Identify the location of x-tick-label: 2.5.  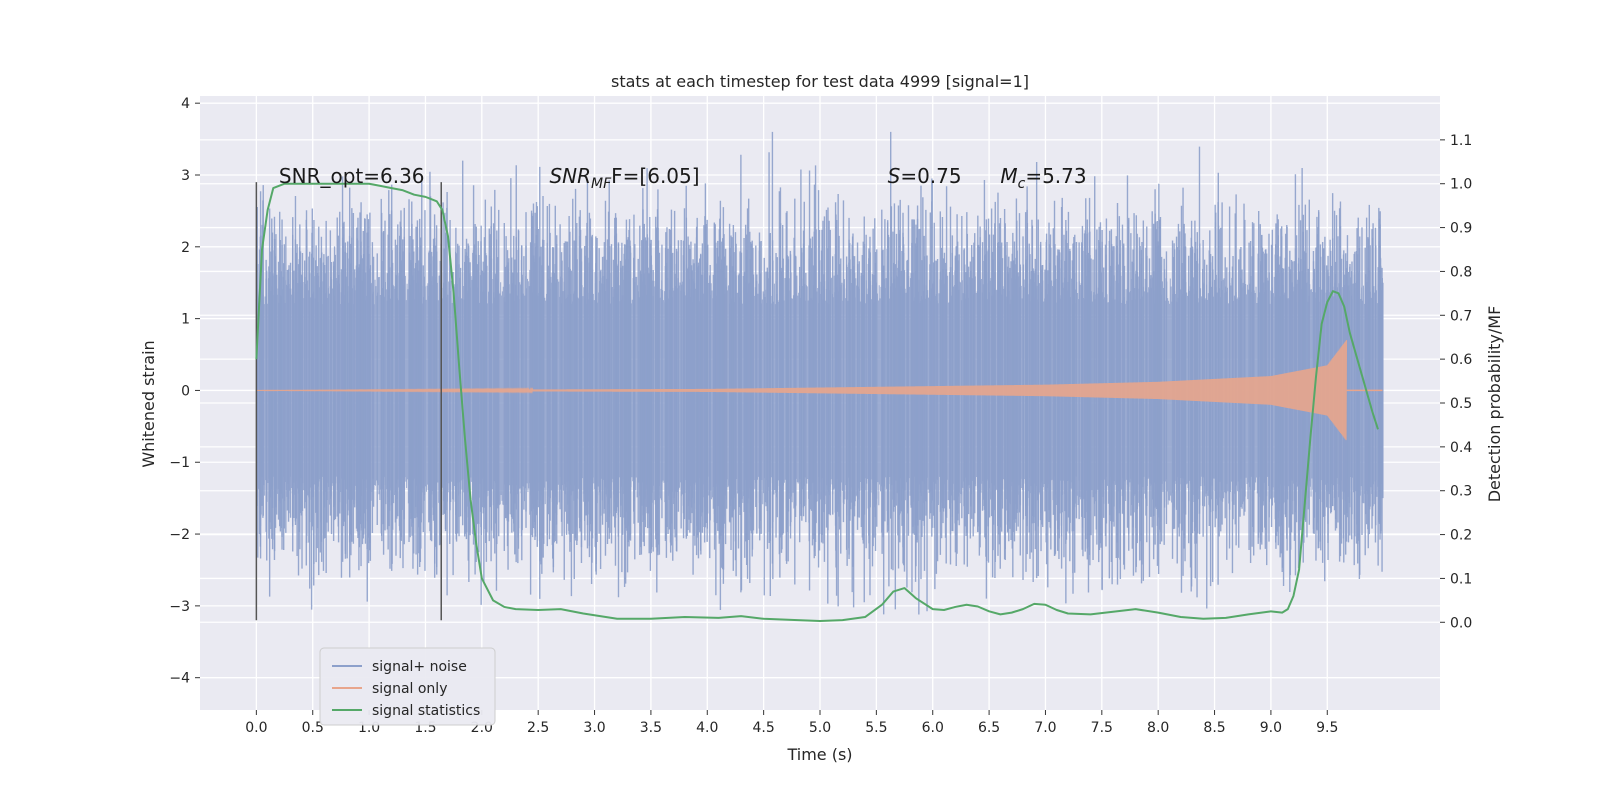
(538, 728).